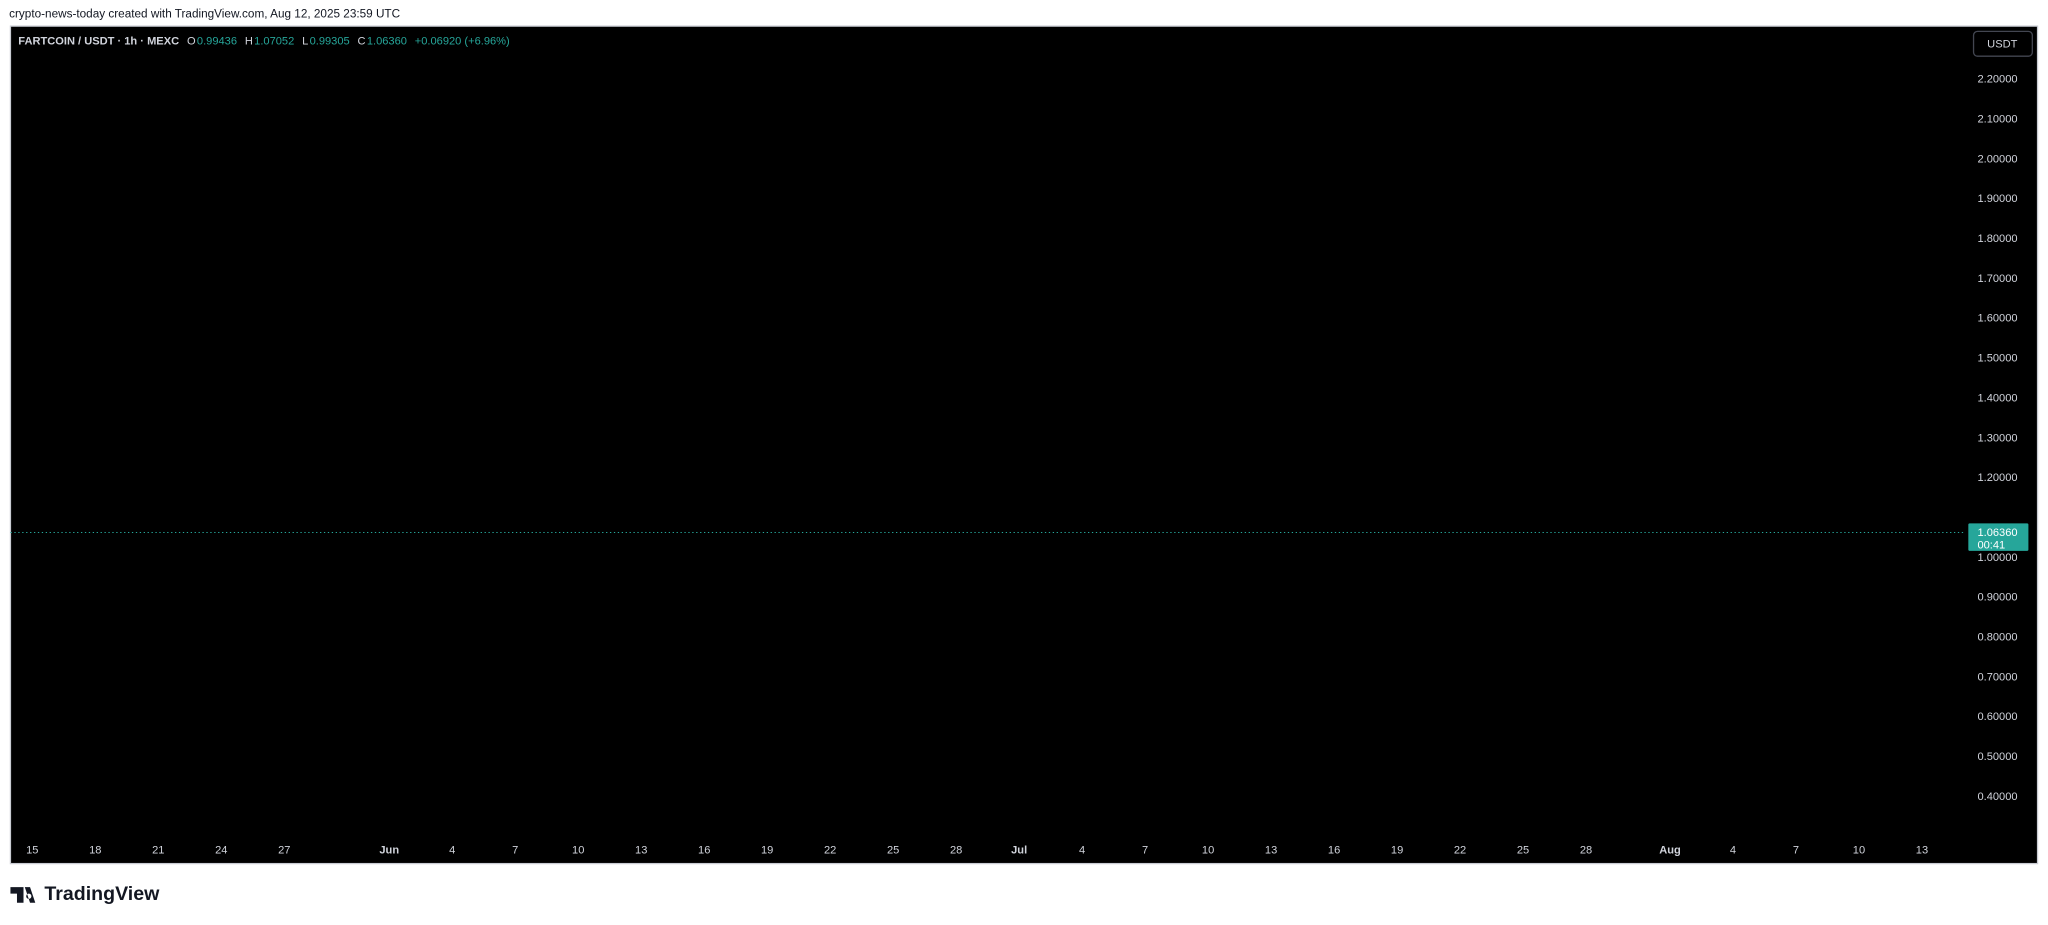  I want to click on bar-countdown: 00:41, so click(1991, 546).